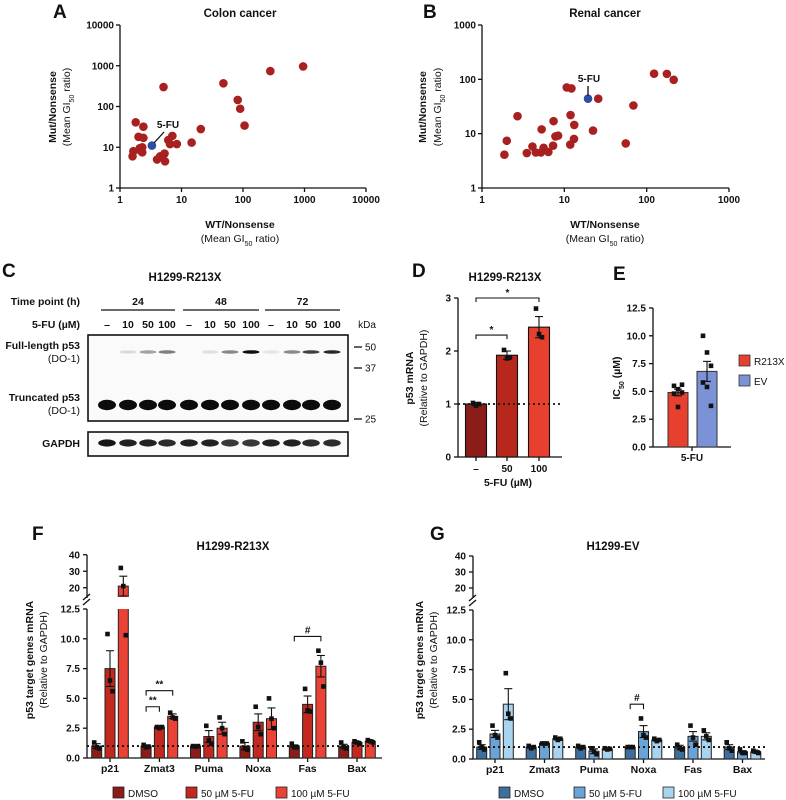 The width and height of the screenshot is (786, 800). What do you see at coordinates (371, 348) in the screenshot?
I see `marker-label: 50` at bounding box center [371, 348].